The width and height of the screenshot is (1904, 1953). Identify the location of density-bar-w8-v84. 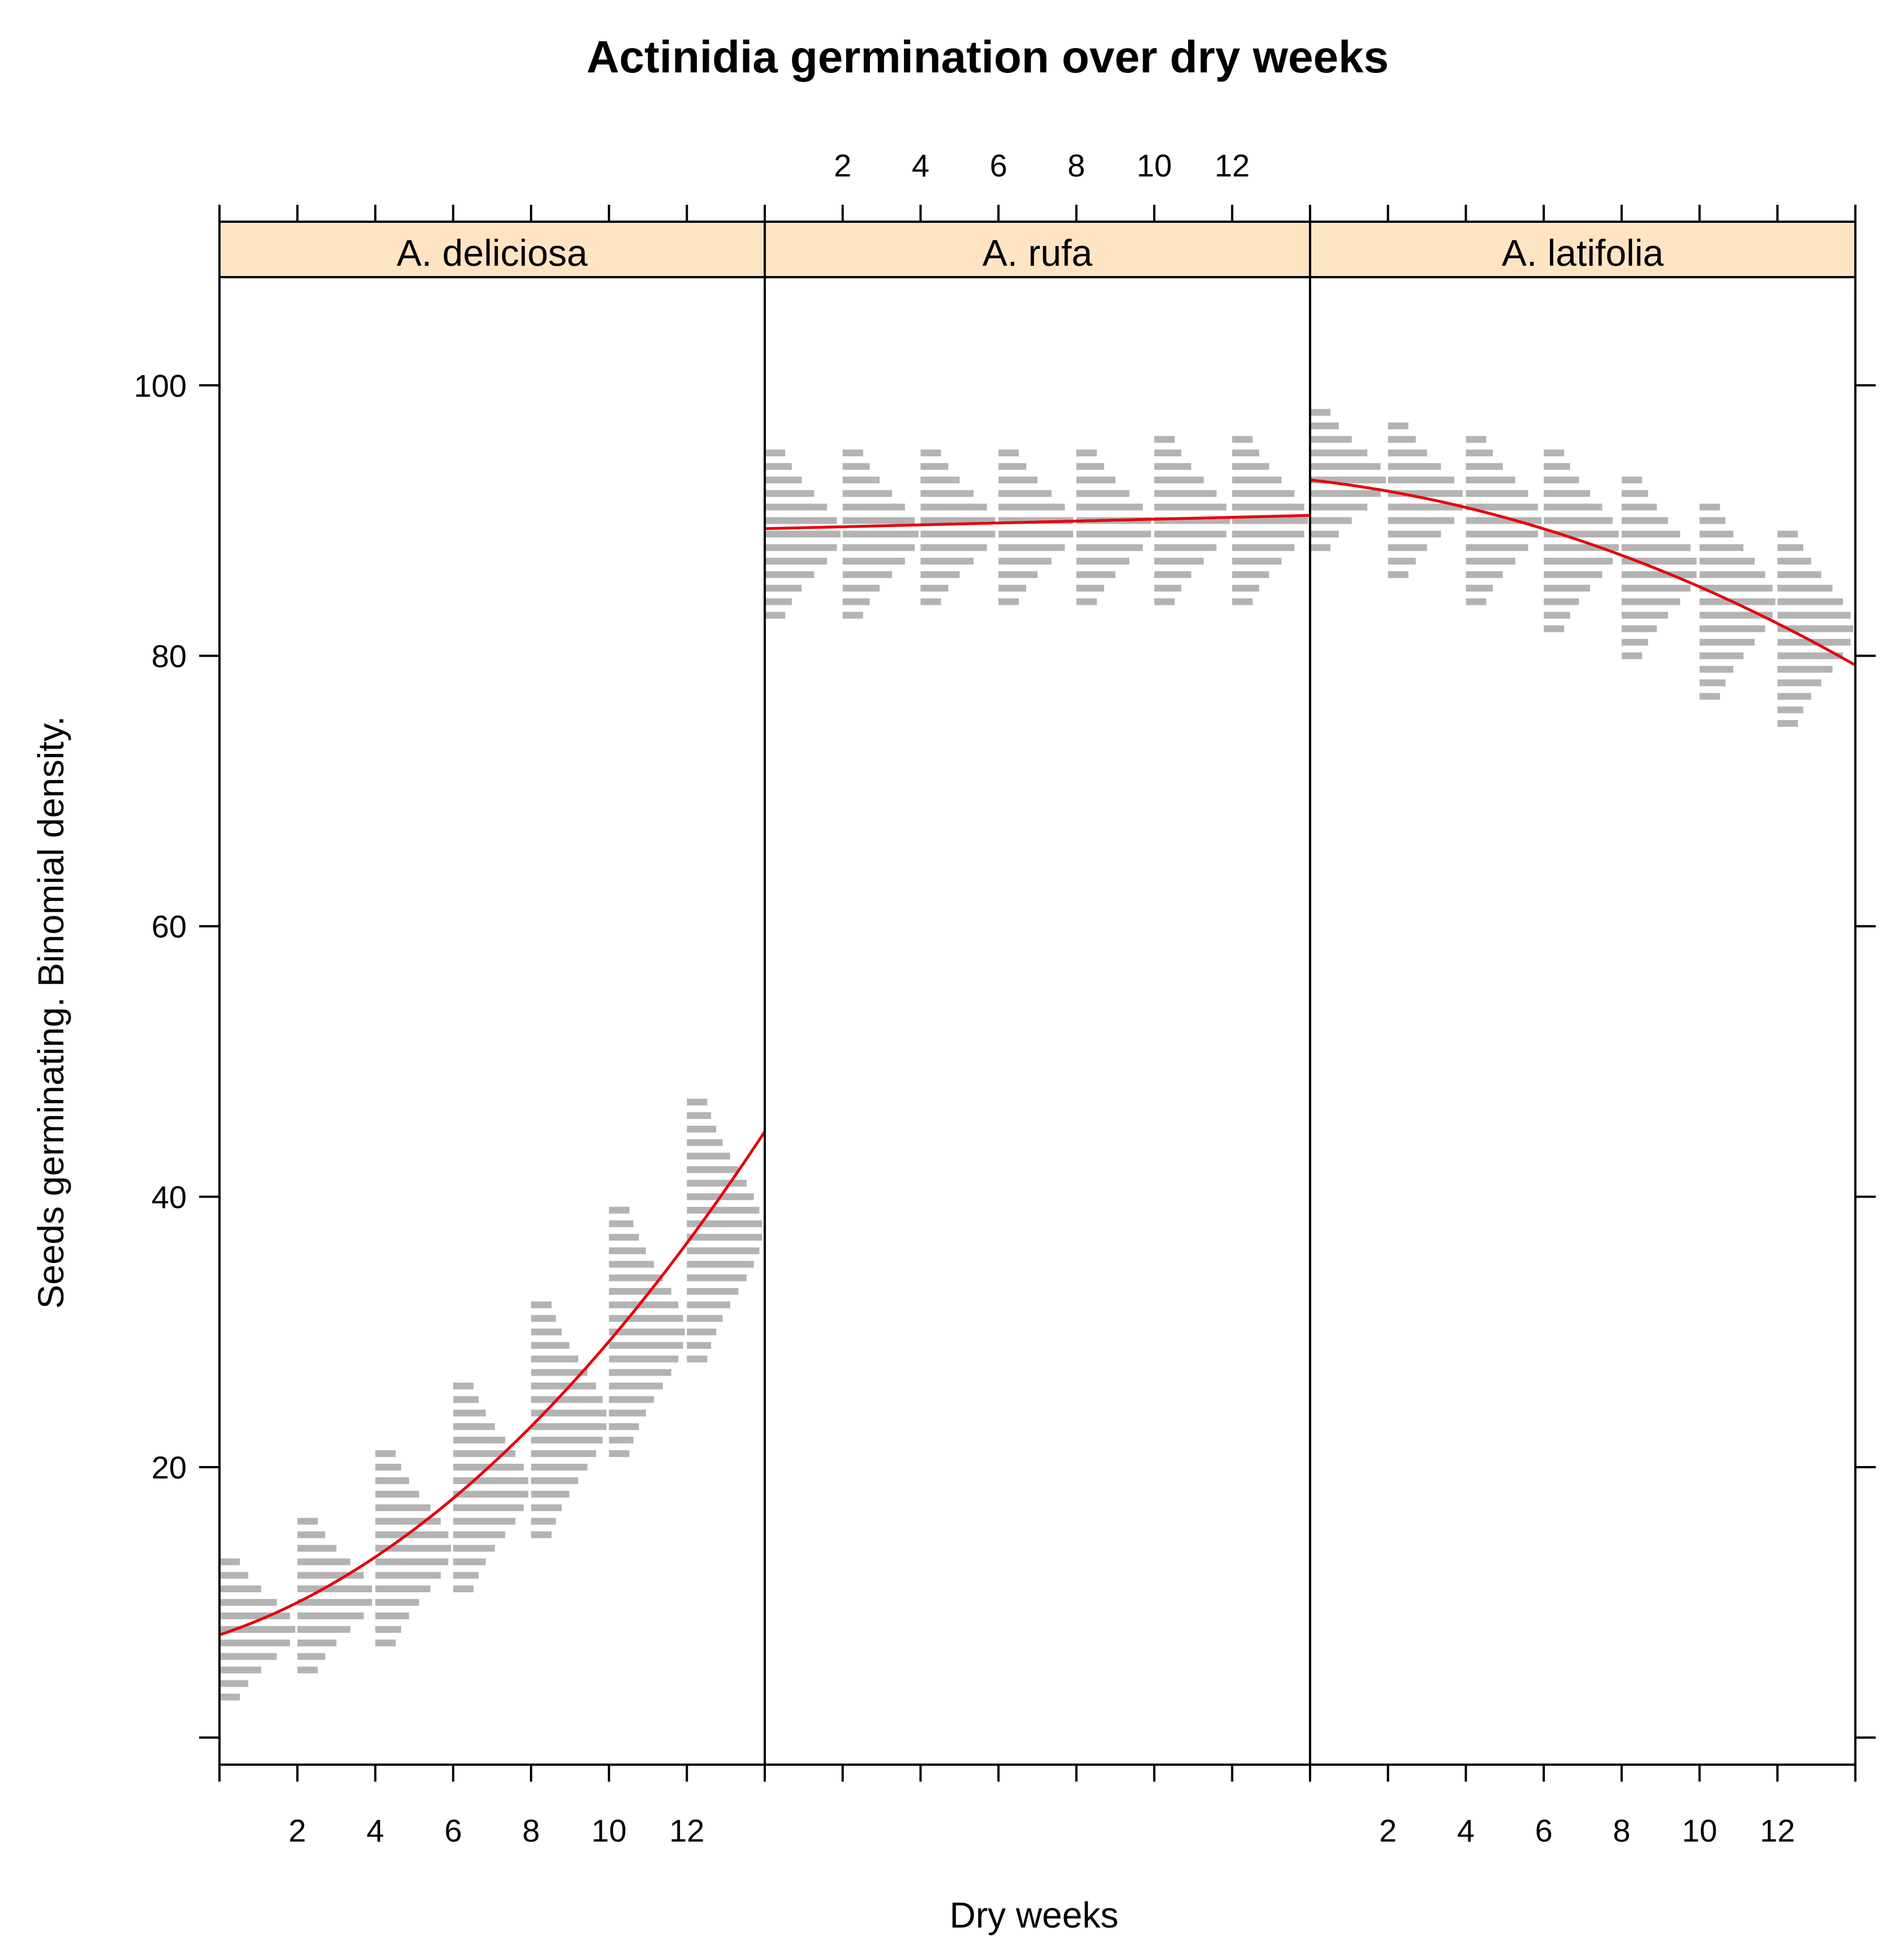
(1086, 602).